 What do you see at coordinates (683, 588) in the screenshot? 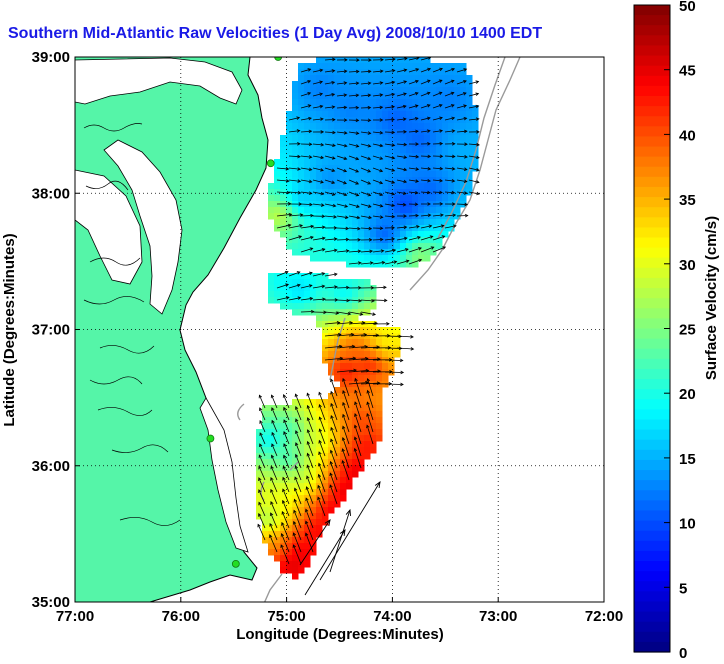
I see `colorbar-tick-label: 5` at bounding box center [683, 588].